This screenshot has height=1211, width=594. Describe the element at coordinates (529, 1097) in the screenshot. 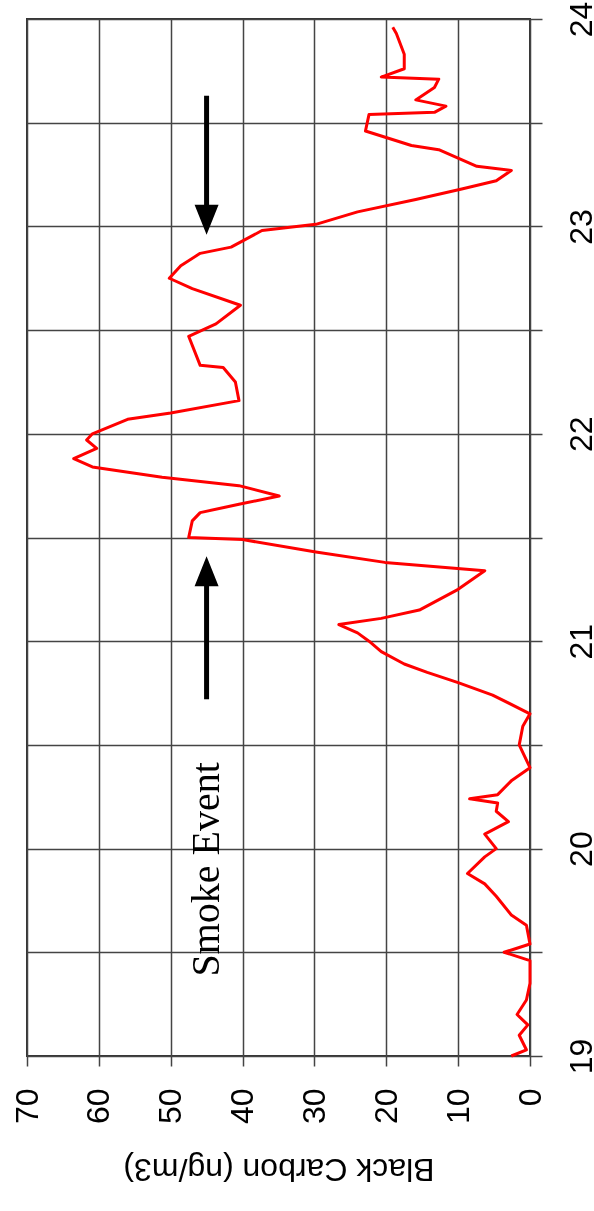

I see `x-tick-label: 0` at that location.